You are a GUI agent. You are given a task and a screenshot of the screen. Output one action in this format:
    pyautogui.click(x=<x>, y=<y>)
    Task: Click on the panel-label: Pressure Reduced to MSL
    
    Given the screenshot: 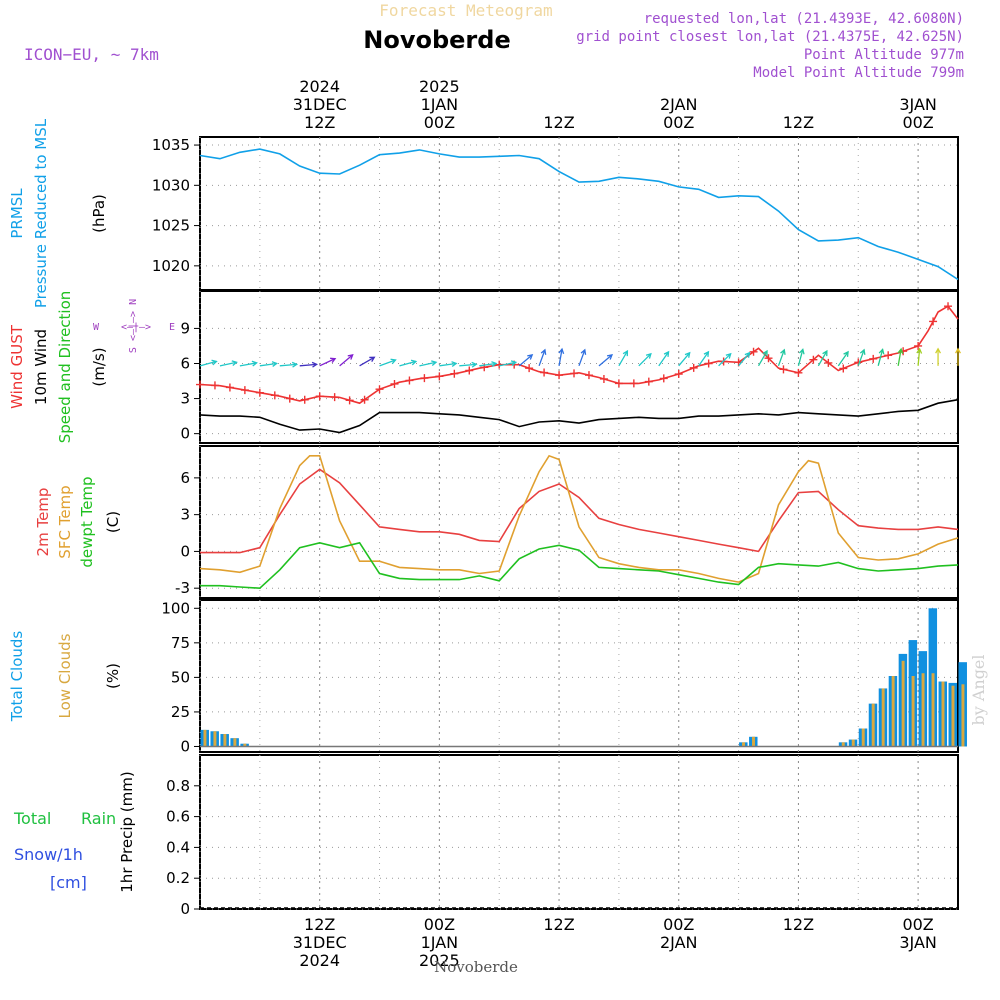 What is the action you would take?
    pyautogui.click(x=41, y=213)
    